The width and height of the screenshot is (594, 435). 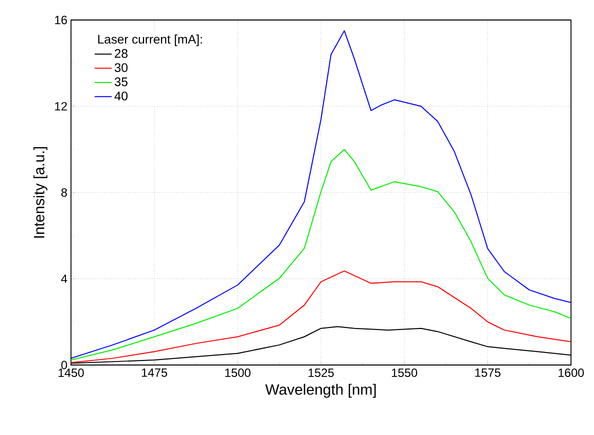 I want to click on x-tick-label: 1475, so click(x=155, y=372).